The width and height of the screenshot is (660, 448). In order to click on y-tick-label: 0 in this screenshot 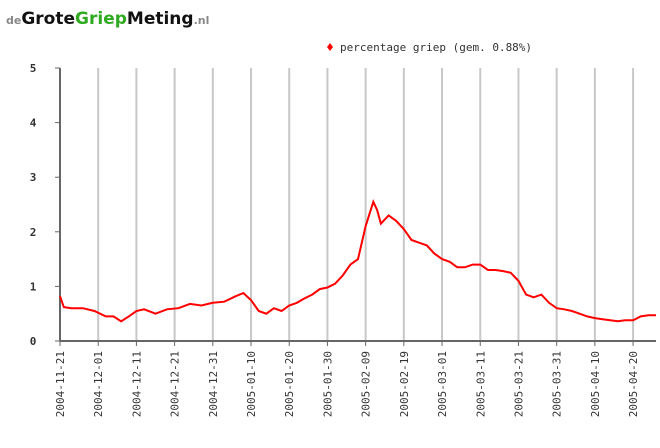, I will do `click(33, 341)`.